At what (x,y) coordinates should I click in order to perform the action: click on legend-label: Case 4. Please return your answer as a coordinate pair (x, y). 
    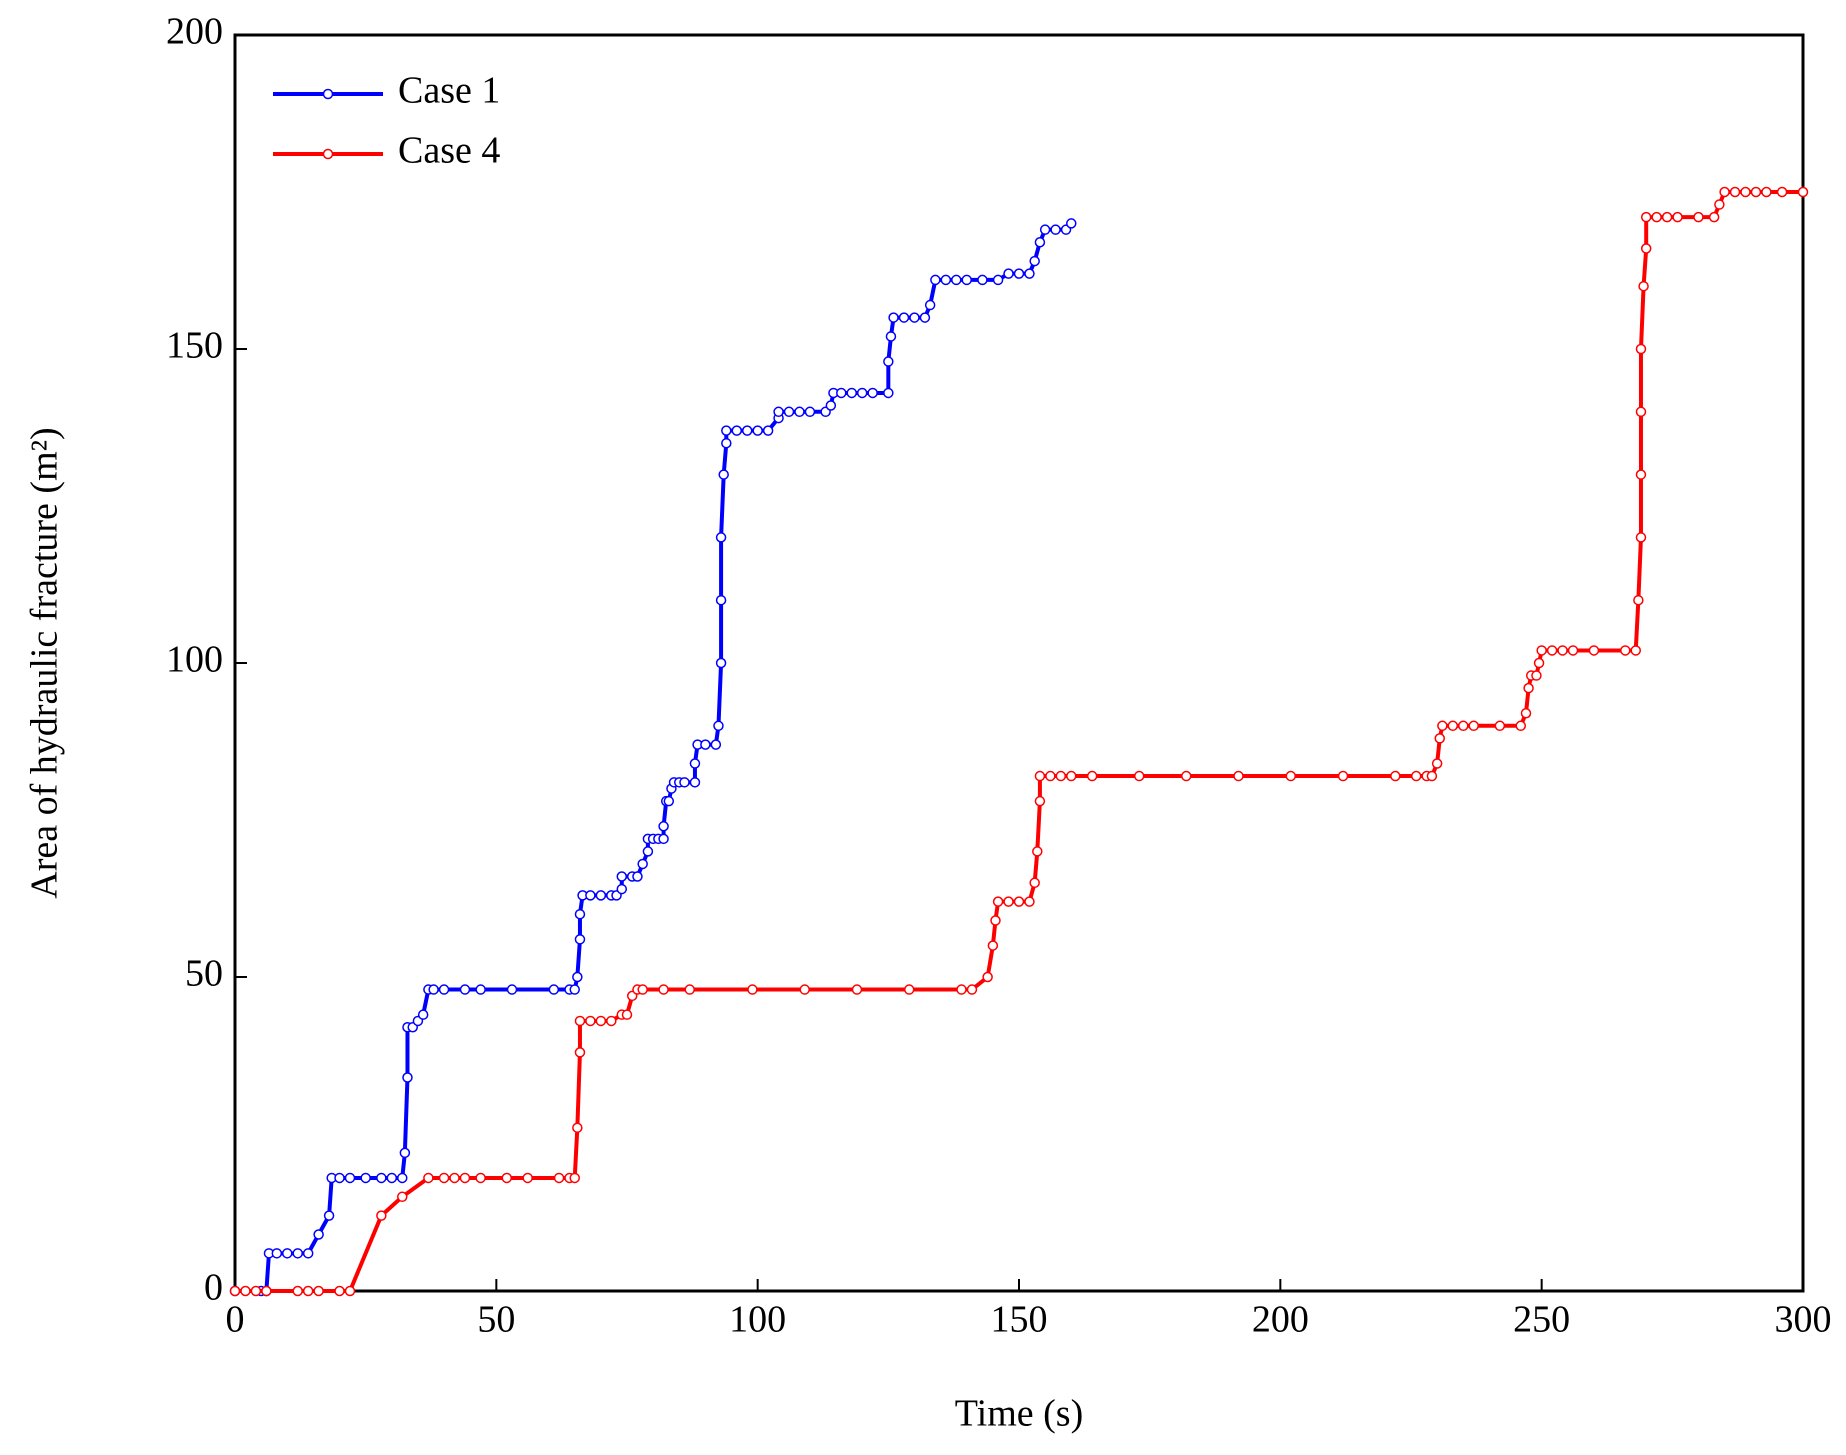
    Looking at the image, I should click on (449, 151).